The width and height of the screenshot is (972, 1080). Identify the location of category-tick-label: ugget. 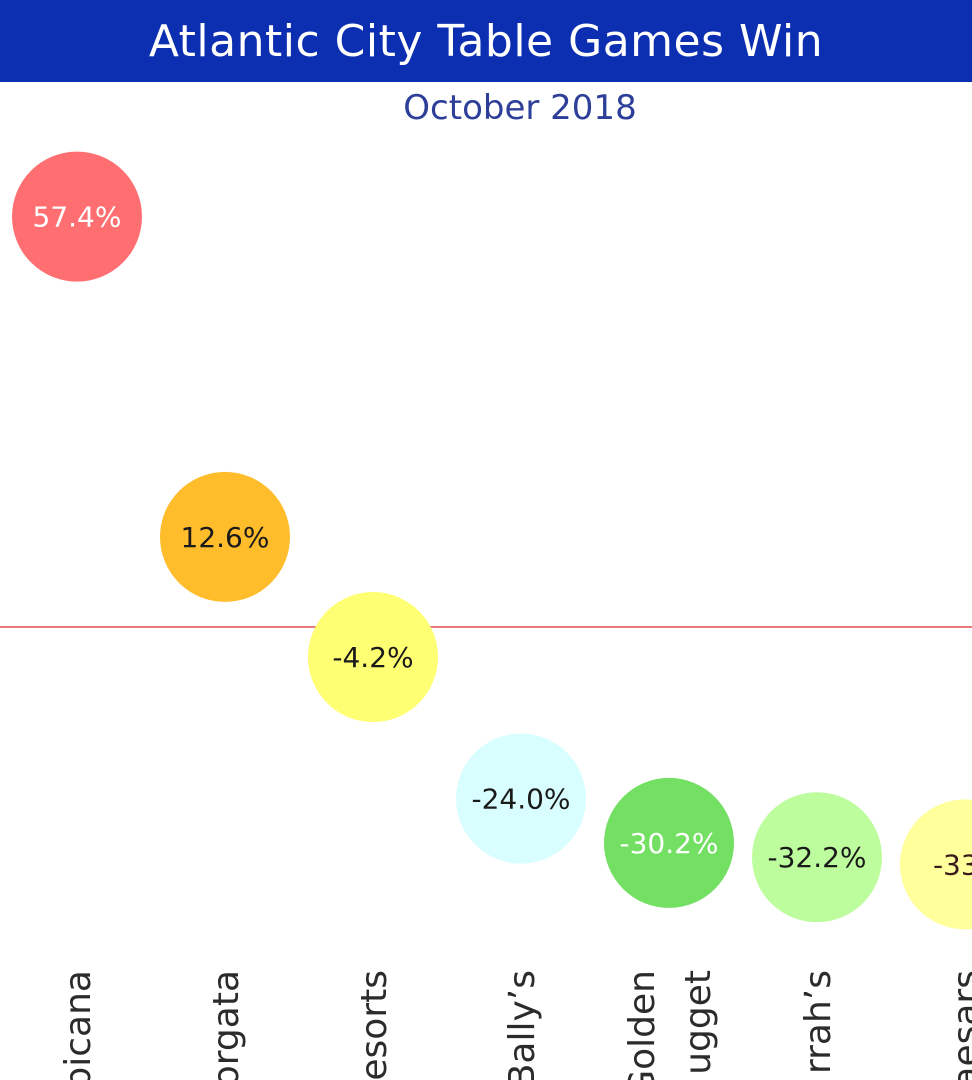
(698, 1022).